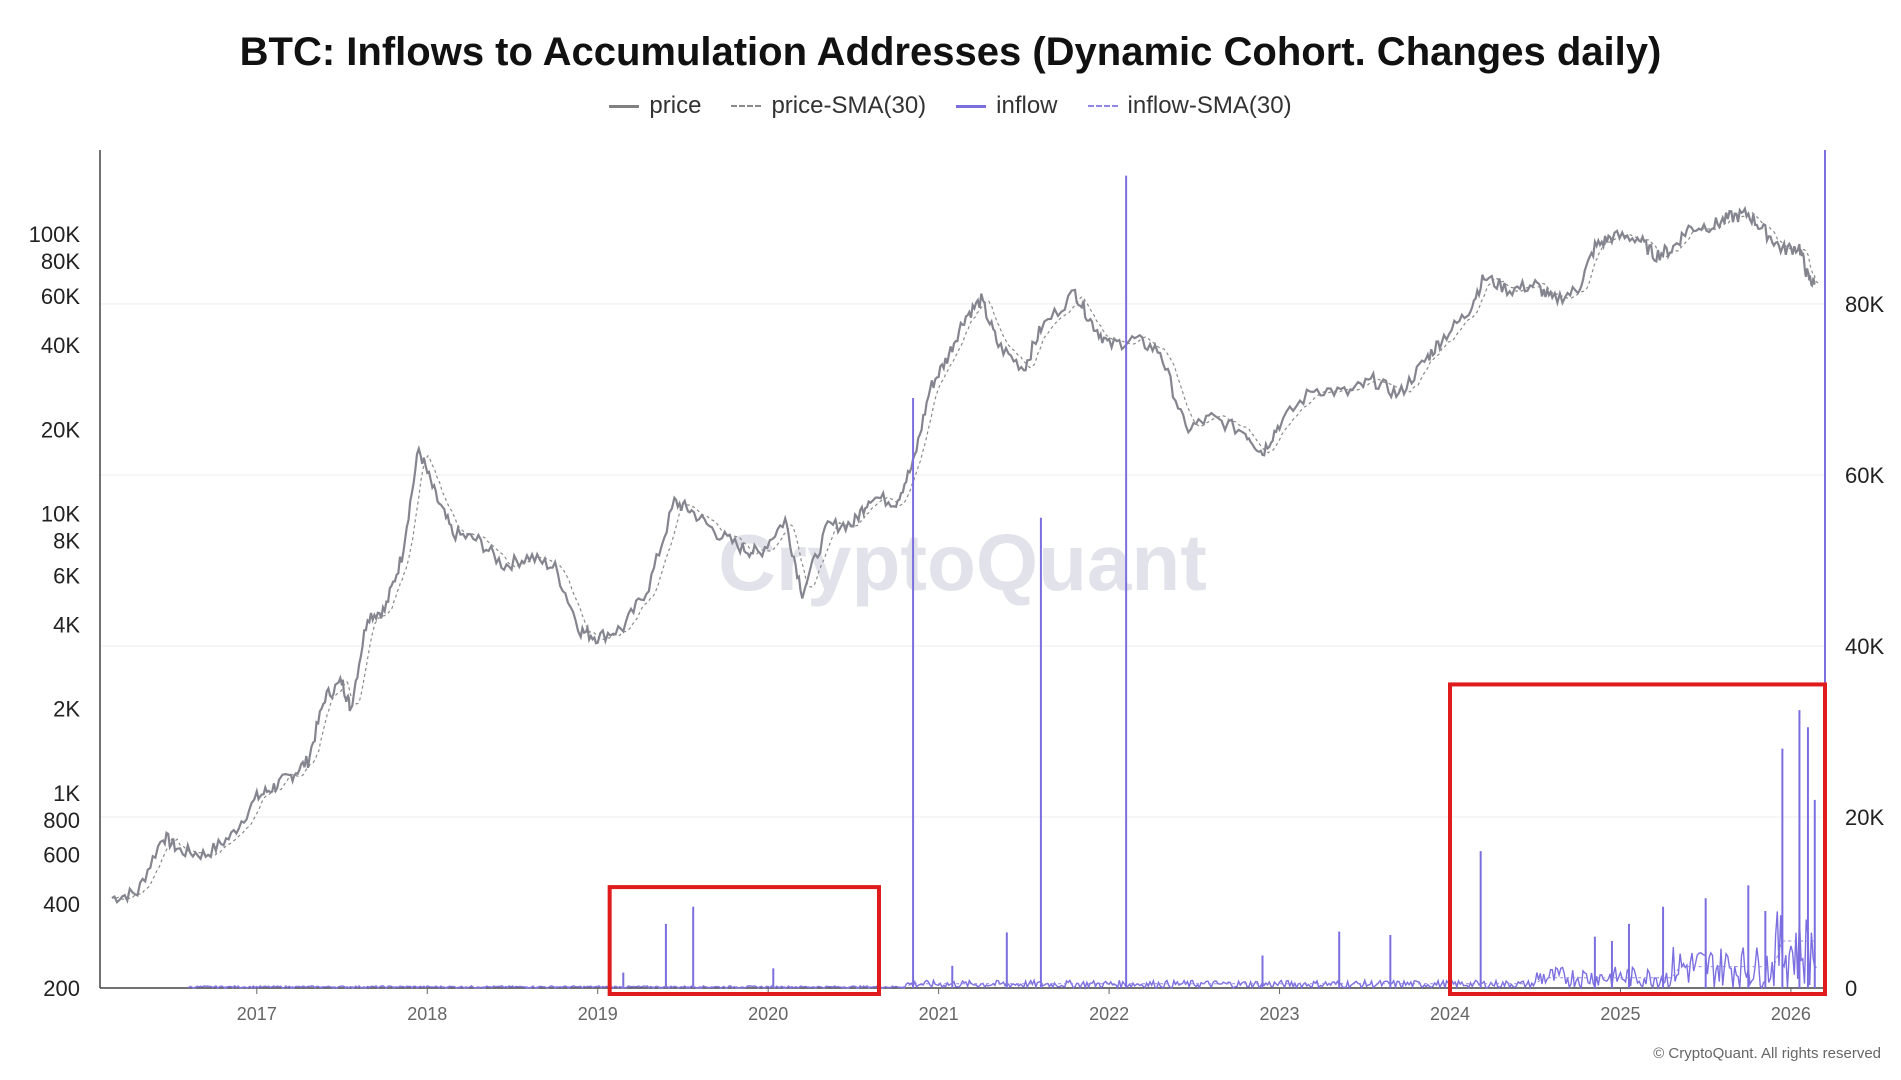  Describe the element at coordinates (66, 793) in the screenshot. I see `left-tick-label: 1K` at that location.